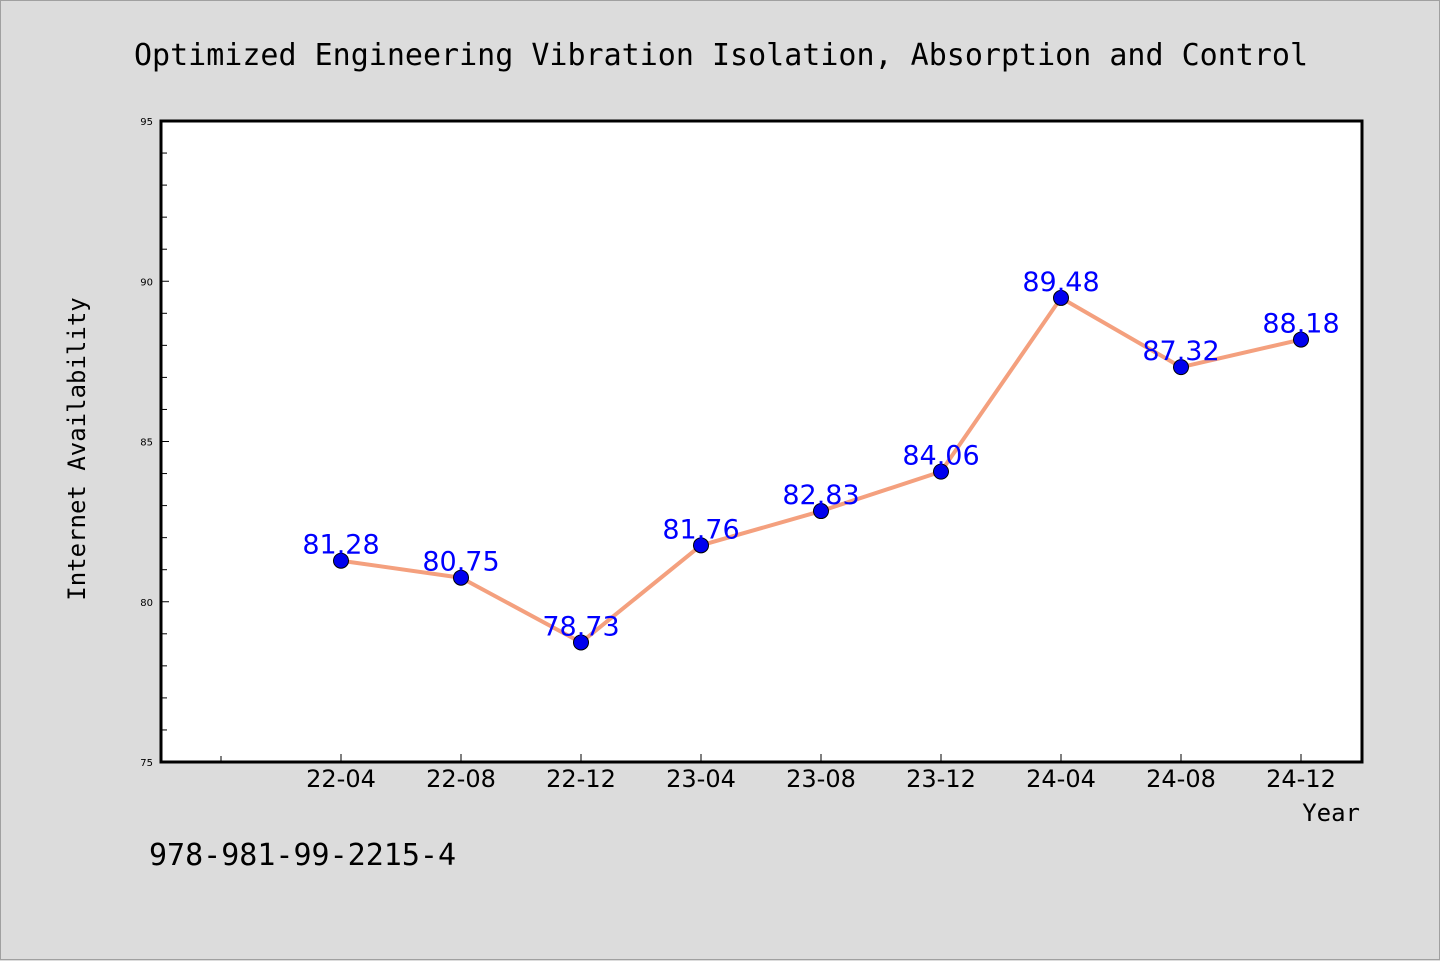 This screenshot has width=1440, height=961. I want to click on y-tick-label: 80, so click(146, 603).